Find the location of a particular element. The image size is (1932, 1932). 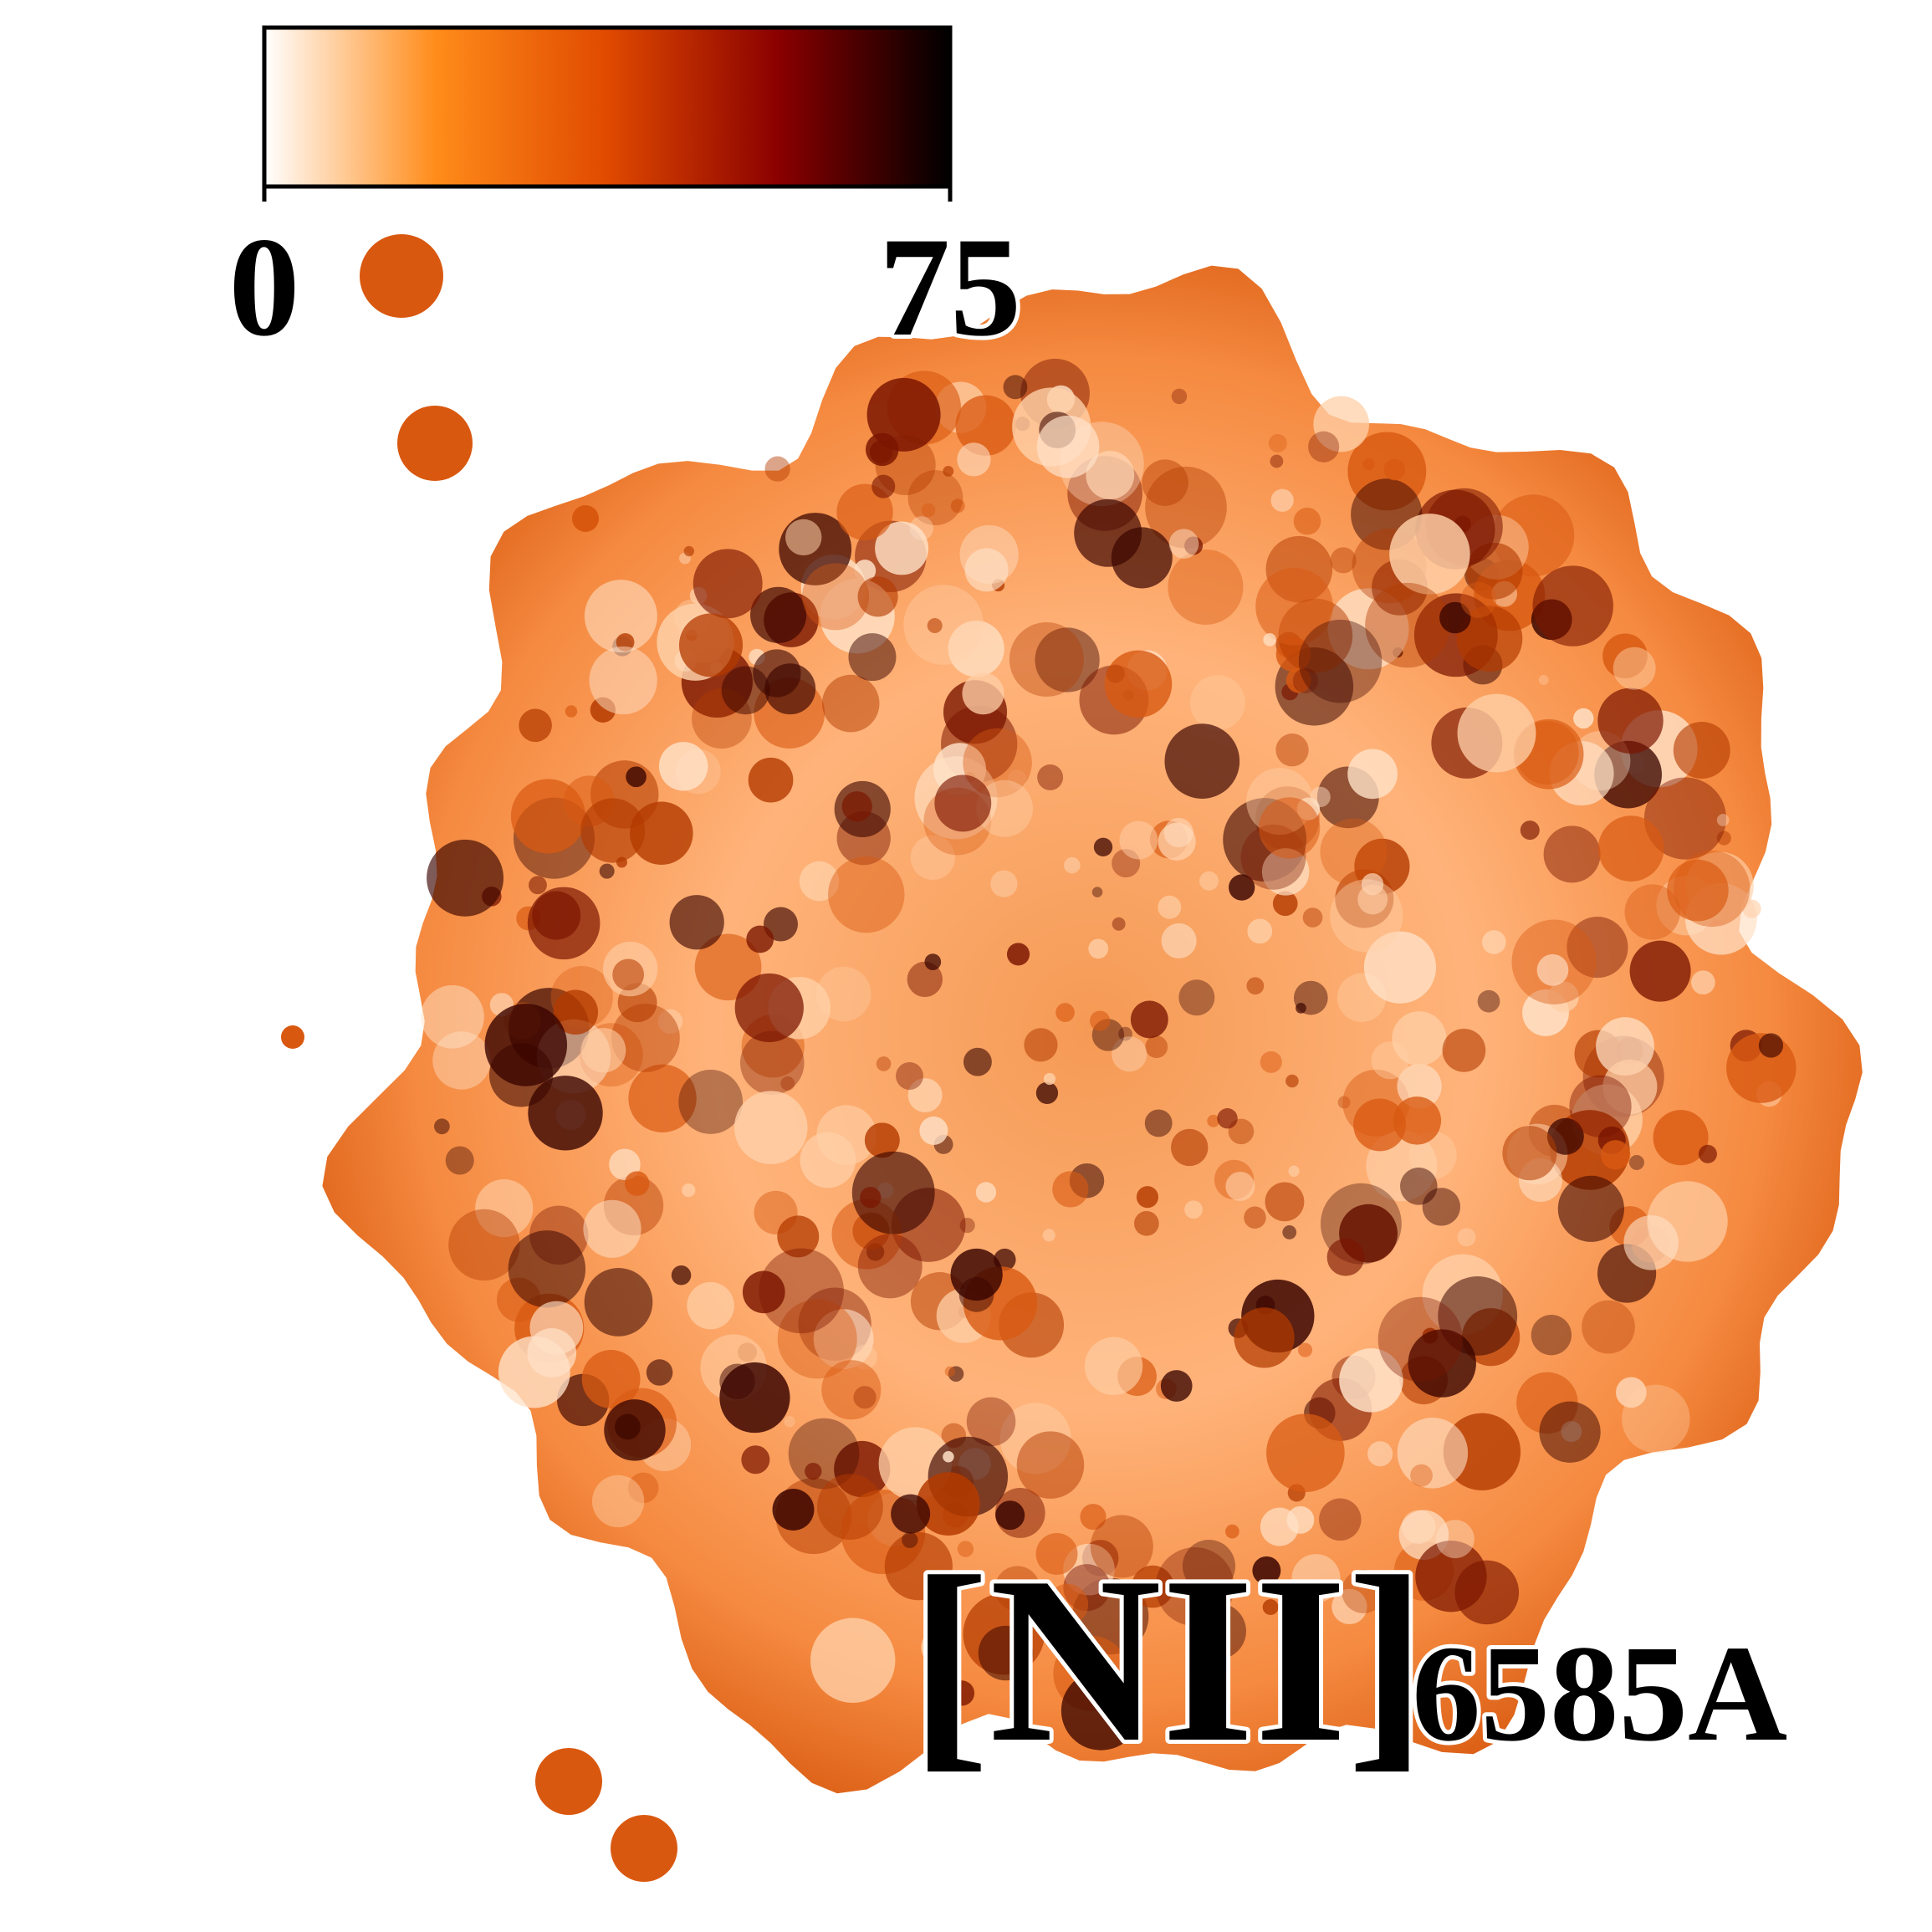

line-label: [NII] is located at coordinates (1168, 1659).